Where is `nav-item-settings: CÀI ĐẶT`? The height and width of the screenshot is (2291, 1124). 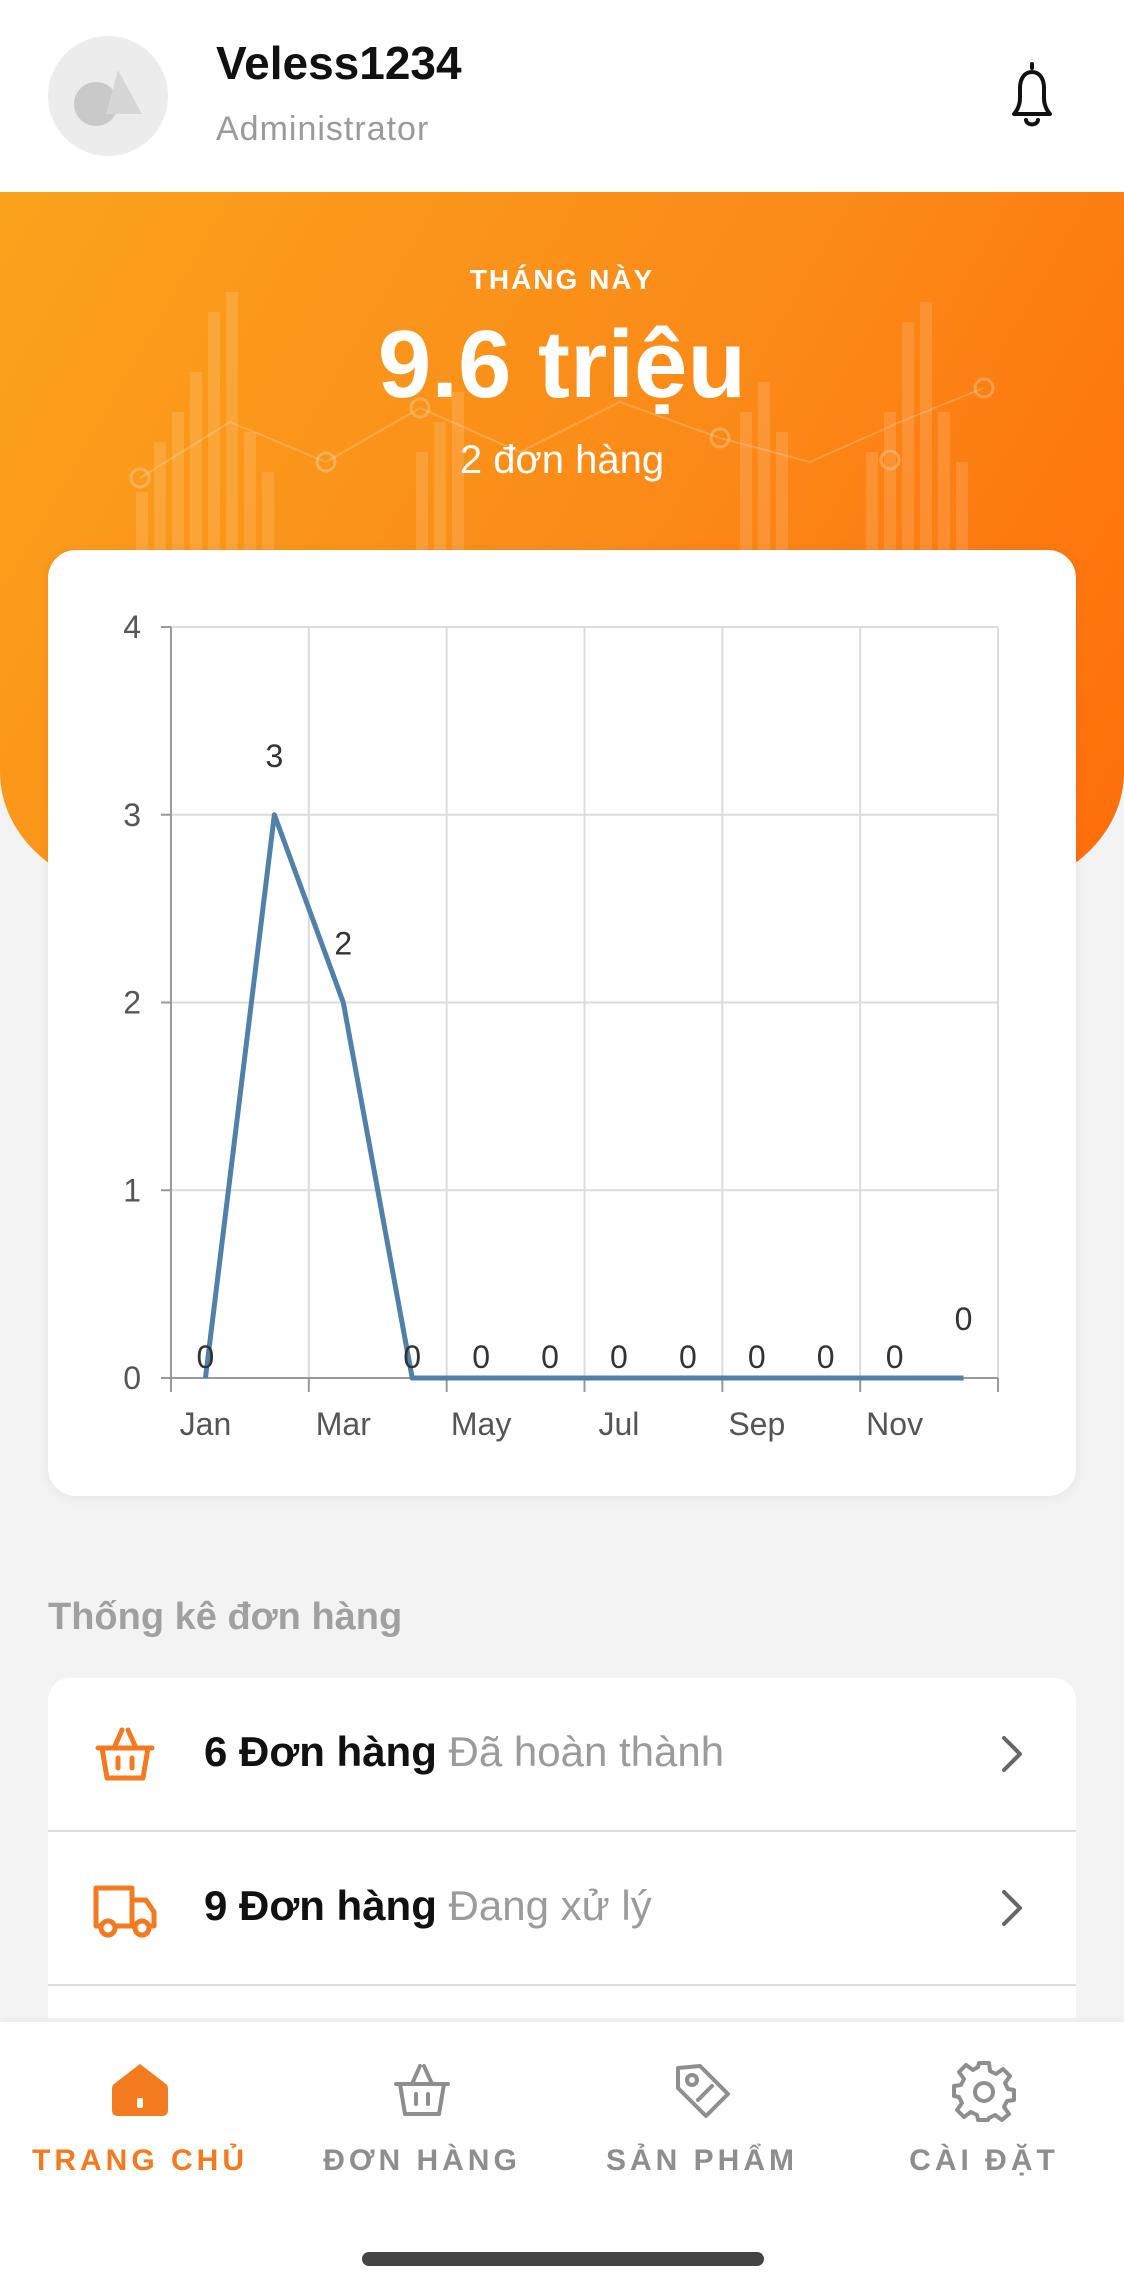
nav-item-settings: CÀI ĐẶT is located at coordinates (984, 2118).